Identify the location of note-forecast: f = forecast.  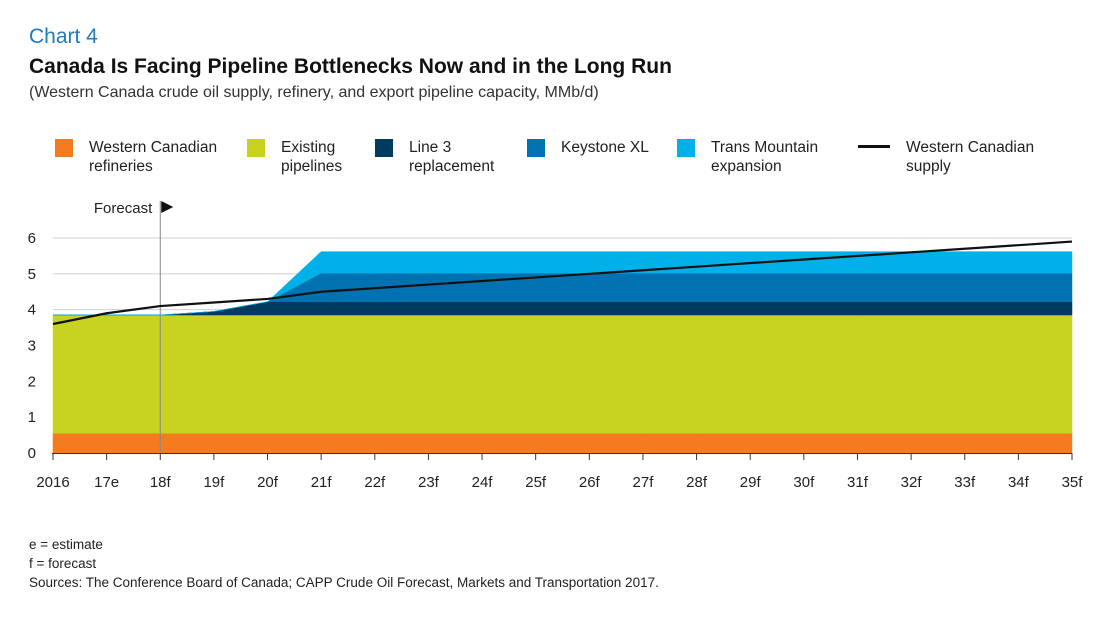
(63, 563).